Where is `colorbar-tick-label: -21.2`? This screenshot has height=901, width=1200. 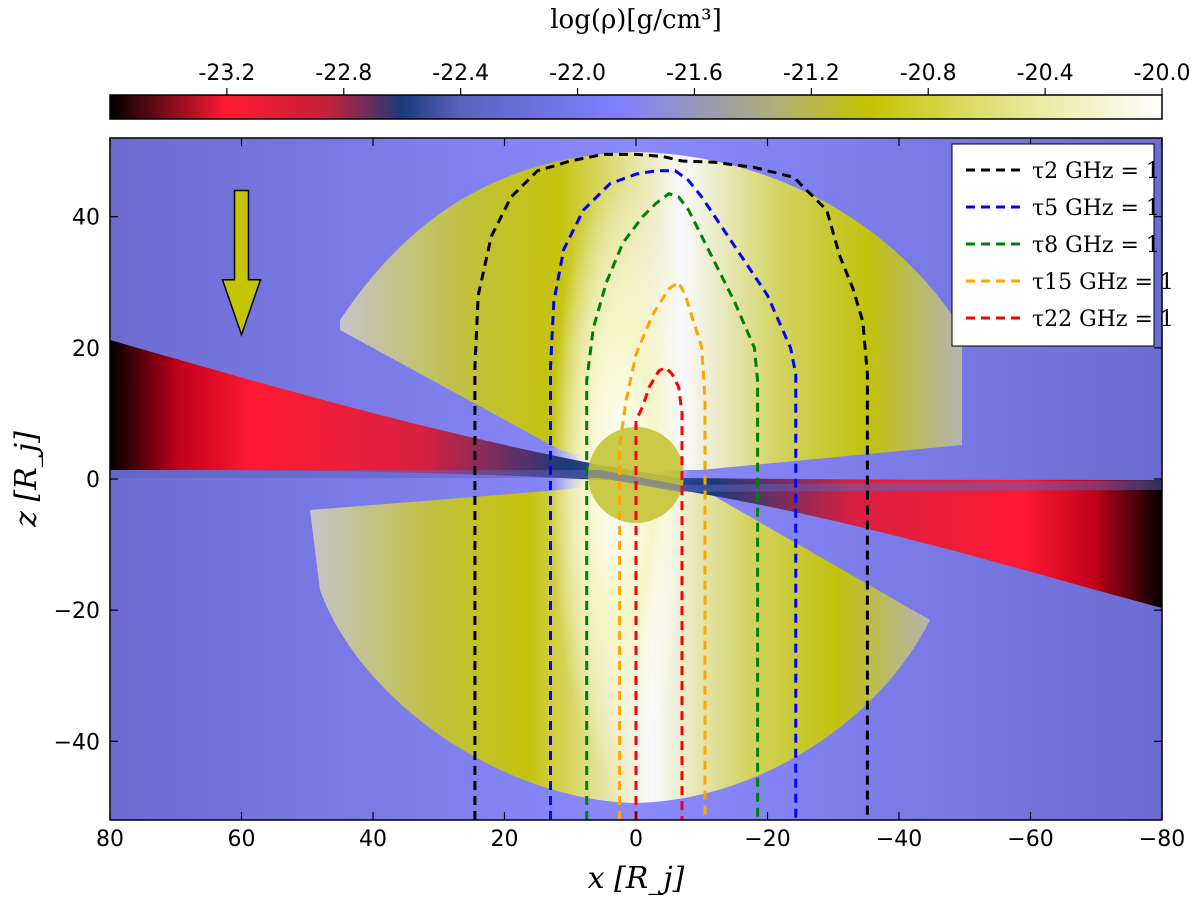 colorbar-tick-label: -21.2 is located at coordinates (811, 73).